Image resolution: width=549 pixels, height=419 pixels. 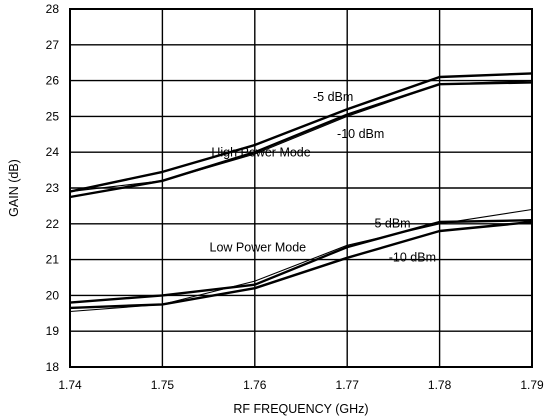 I want to click on x-tick-label: 1.79, so click(x=532, y=385).